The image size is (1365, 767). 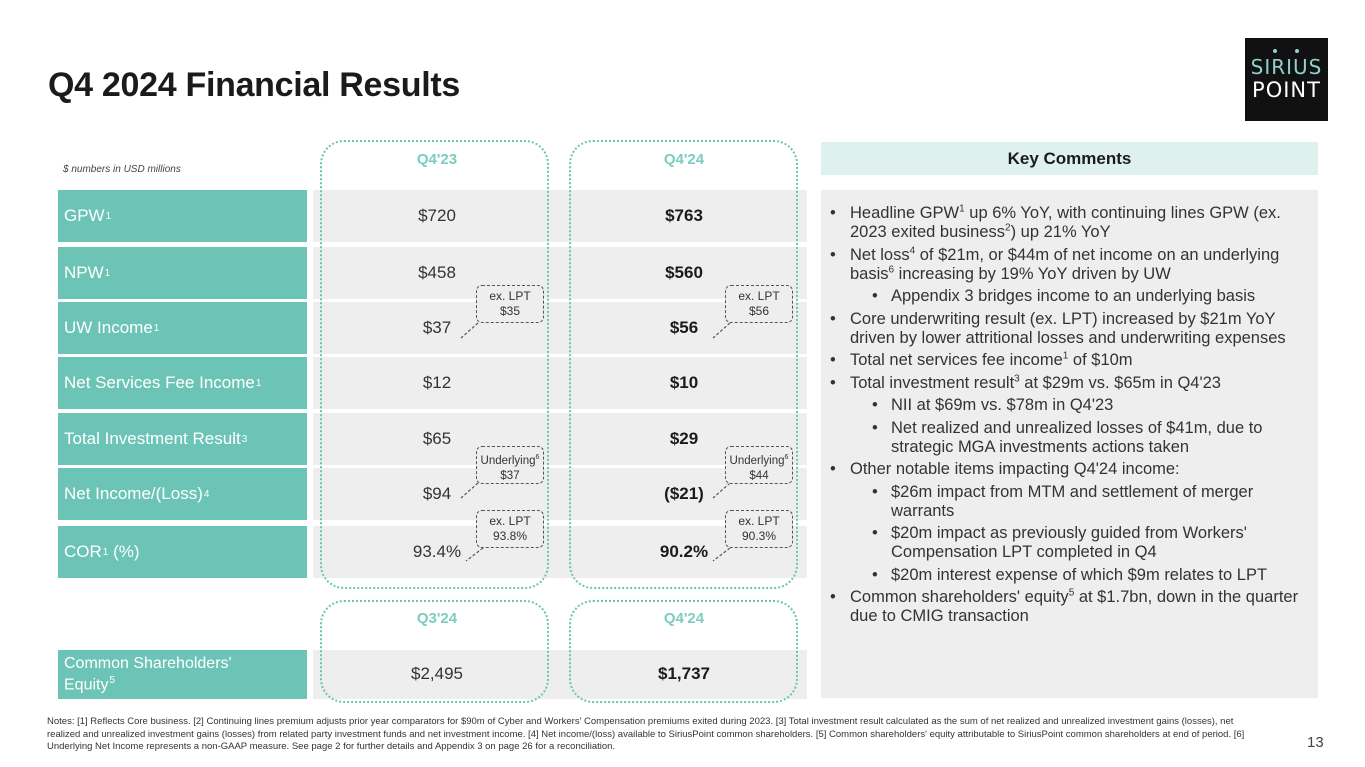 I want to click on callout-line2: $56, so click(x=759, y=311).